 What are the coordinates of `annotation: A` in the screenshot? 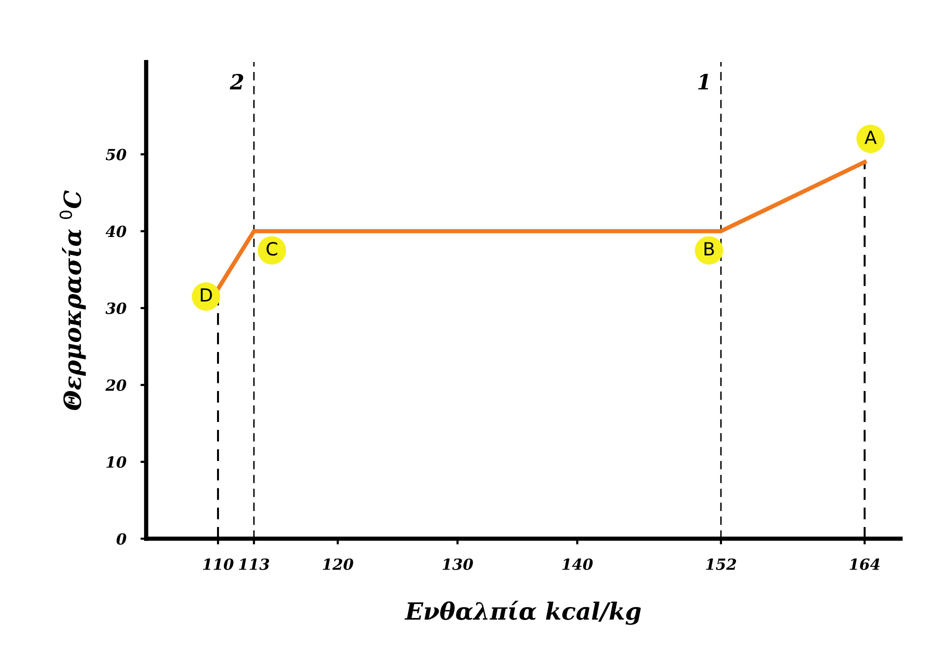 It's located at (870, 137).